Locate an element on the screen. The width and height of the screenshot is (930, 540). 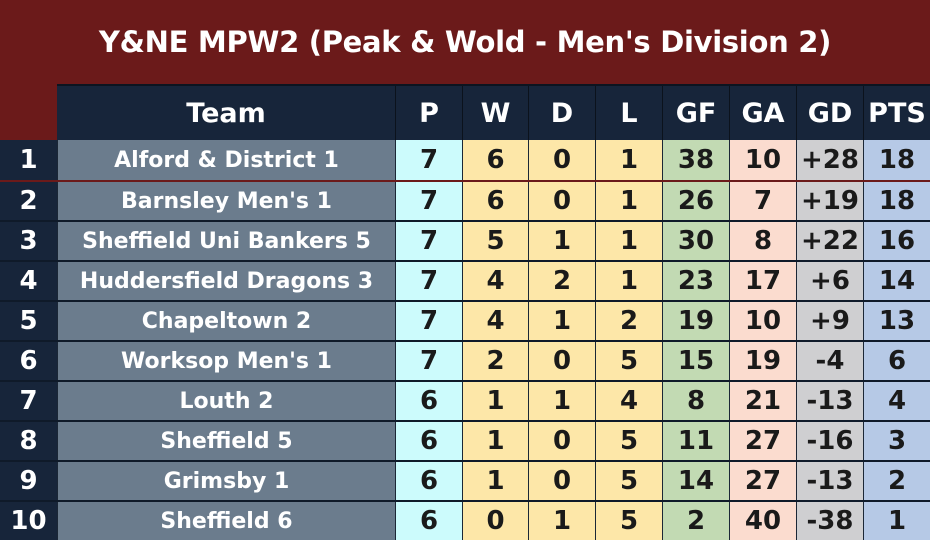
goals-for-cell: 8 is located at coordinates (695, 401).